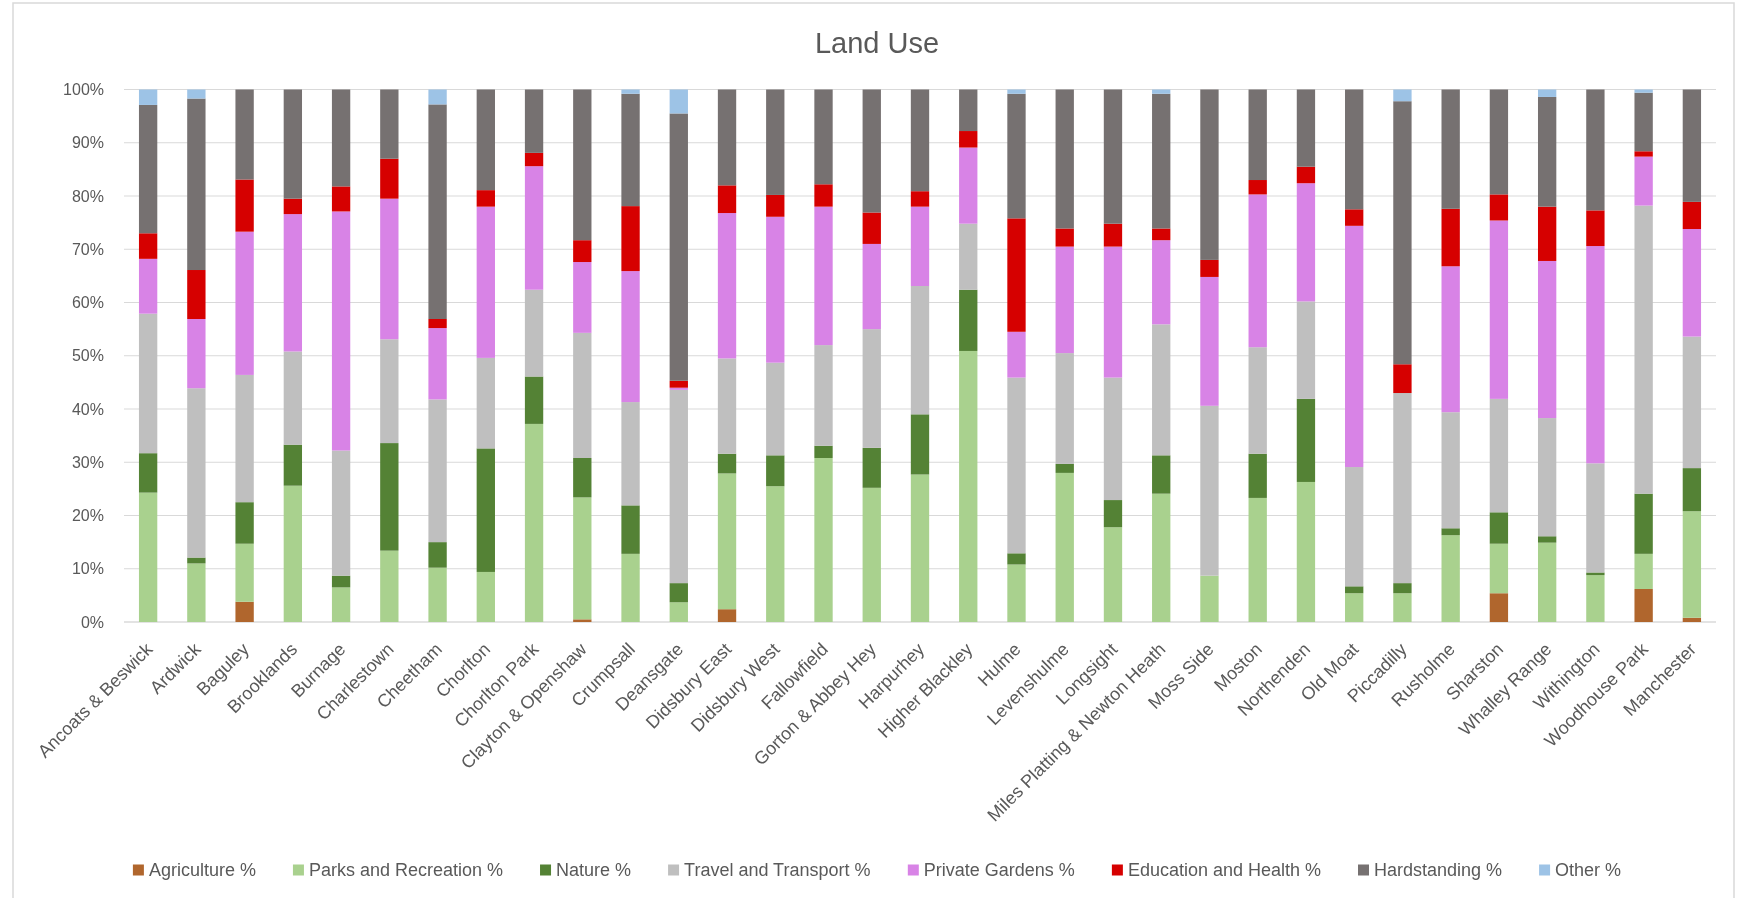  Describe the element at coordinates (594, 870) in the screenshot. I see `legend-label: Nature %` at that location.